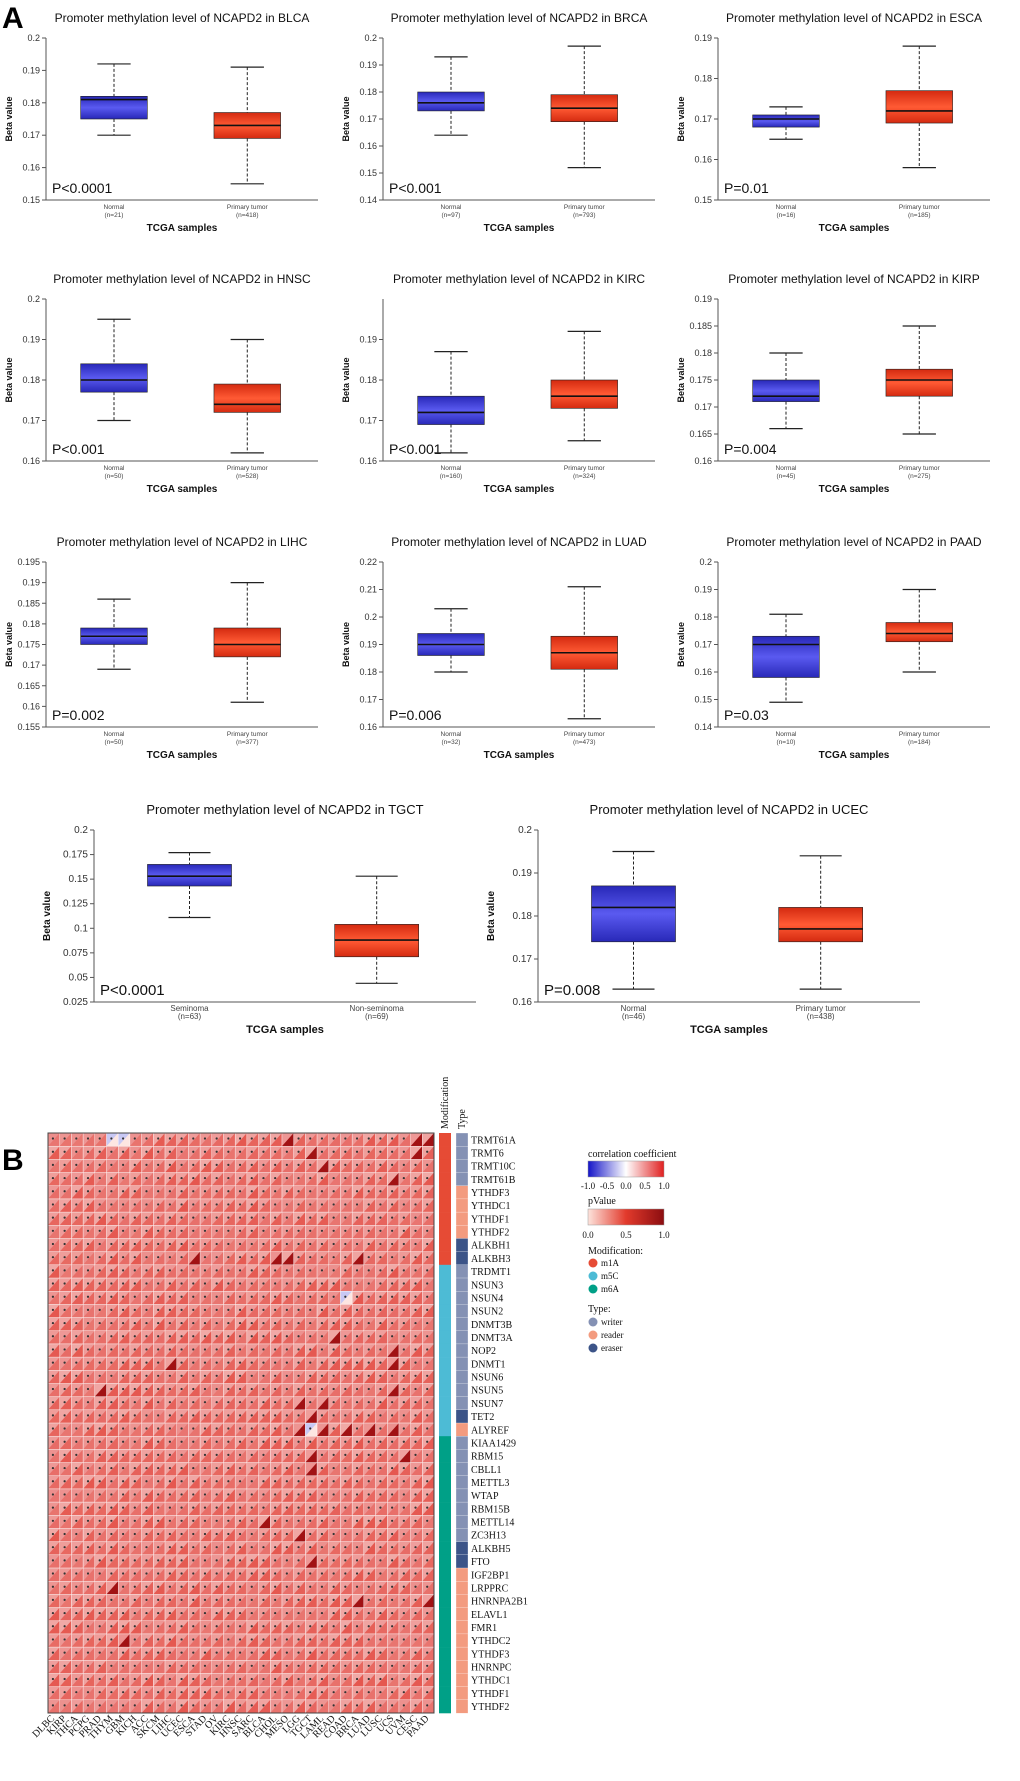  What do you see at coordinates (445, 1232) in the screenshot?
I see `modification-bar-cell` at bounding box center [445, 1232].